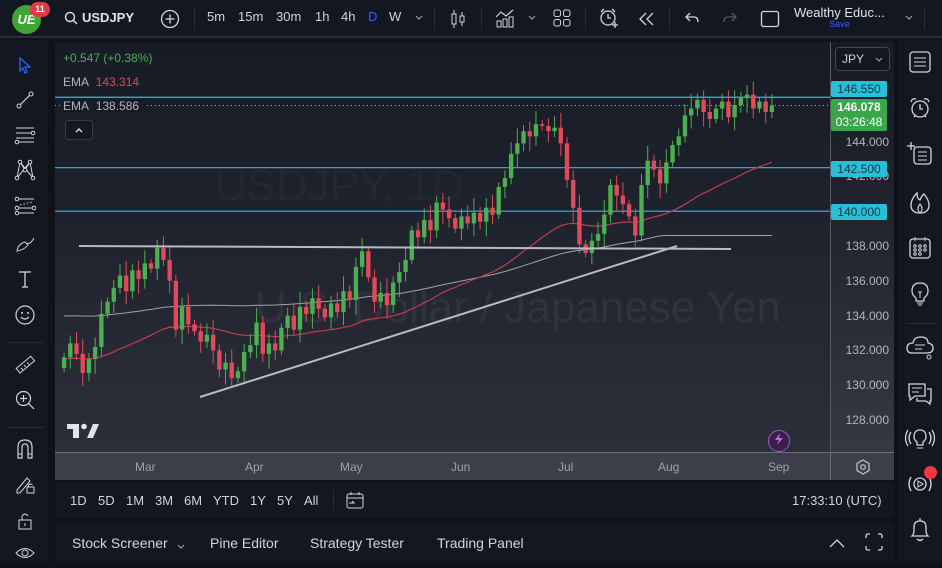 The height and width of the screenshot is (568, 942). What do you see at coordinates (609, 18) in the screenshot?
I see `alert-clock-icon` at bounding box center [609, 18].